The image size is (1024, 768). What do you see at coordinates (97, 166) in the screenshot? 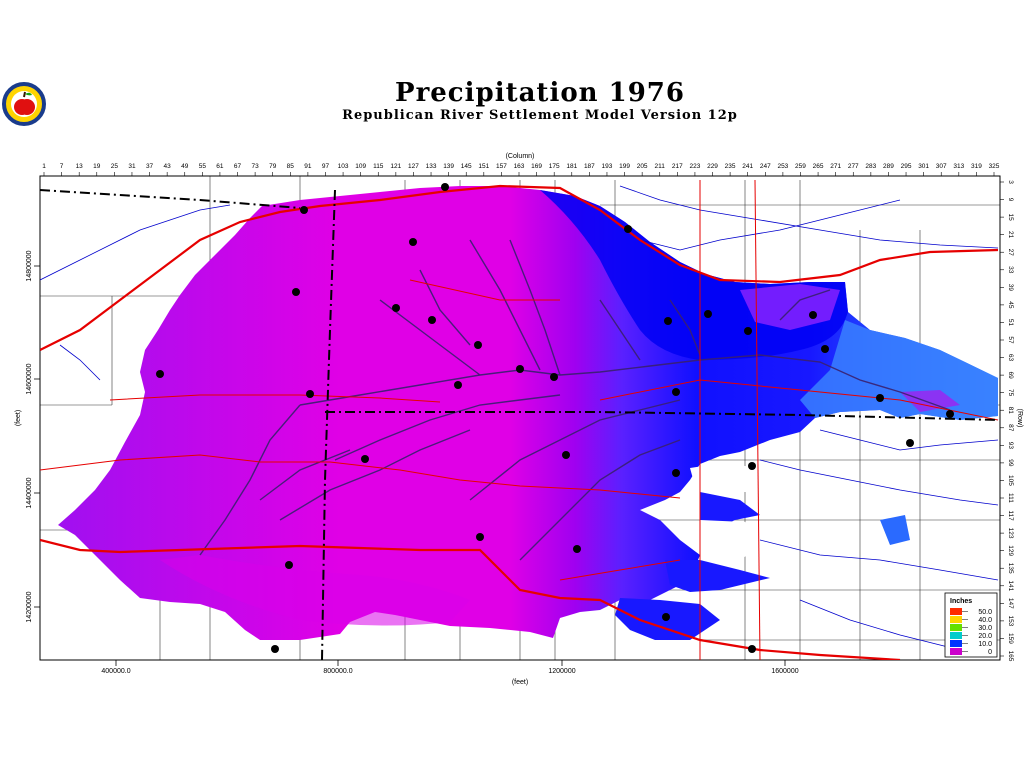
I see `column-tick-label: 19` at bounding box center [97, 166].